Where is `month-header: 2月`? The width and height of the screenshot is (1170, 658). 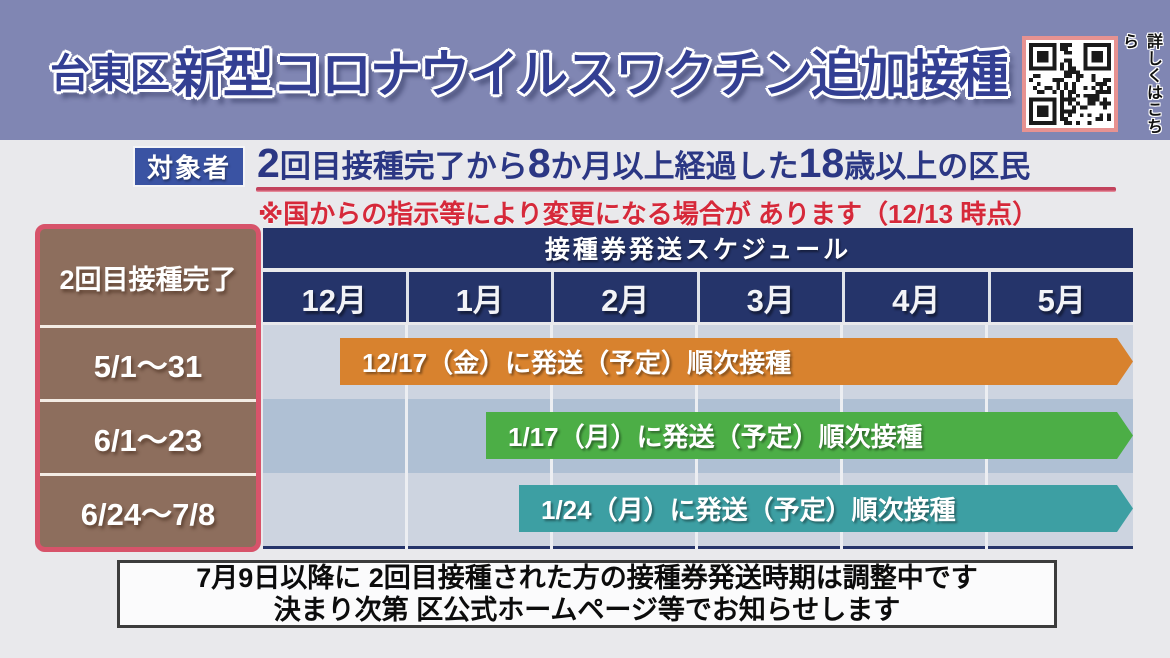
month-header: 2月 is located at coordinates (624, 297).